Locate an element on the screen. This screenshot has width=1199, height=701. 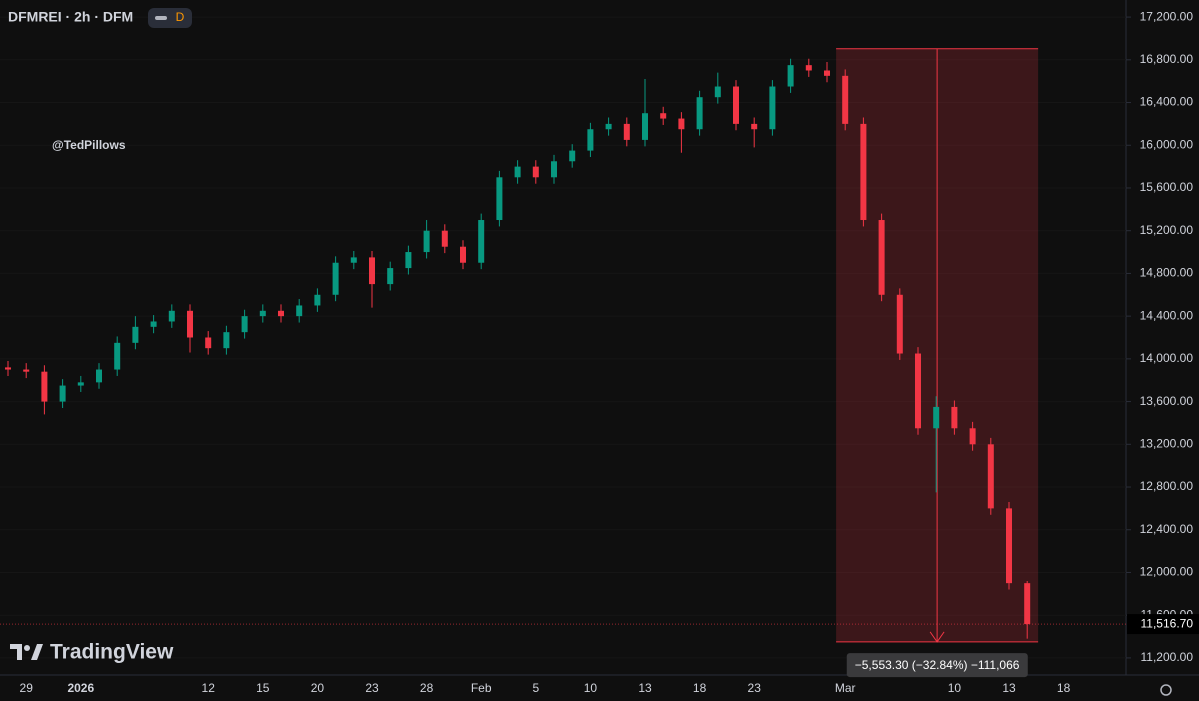
measure-label-box is located at coordinates (937, 665).